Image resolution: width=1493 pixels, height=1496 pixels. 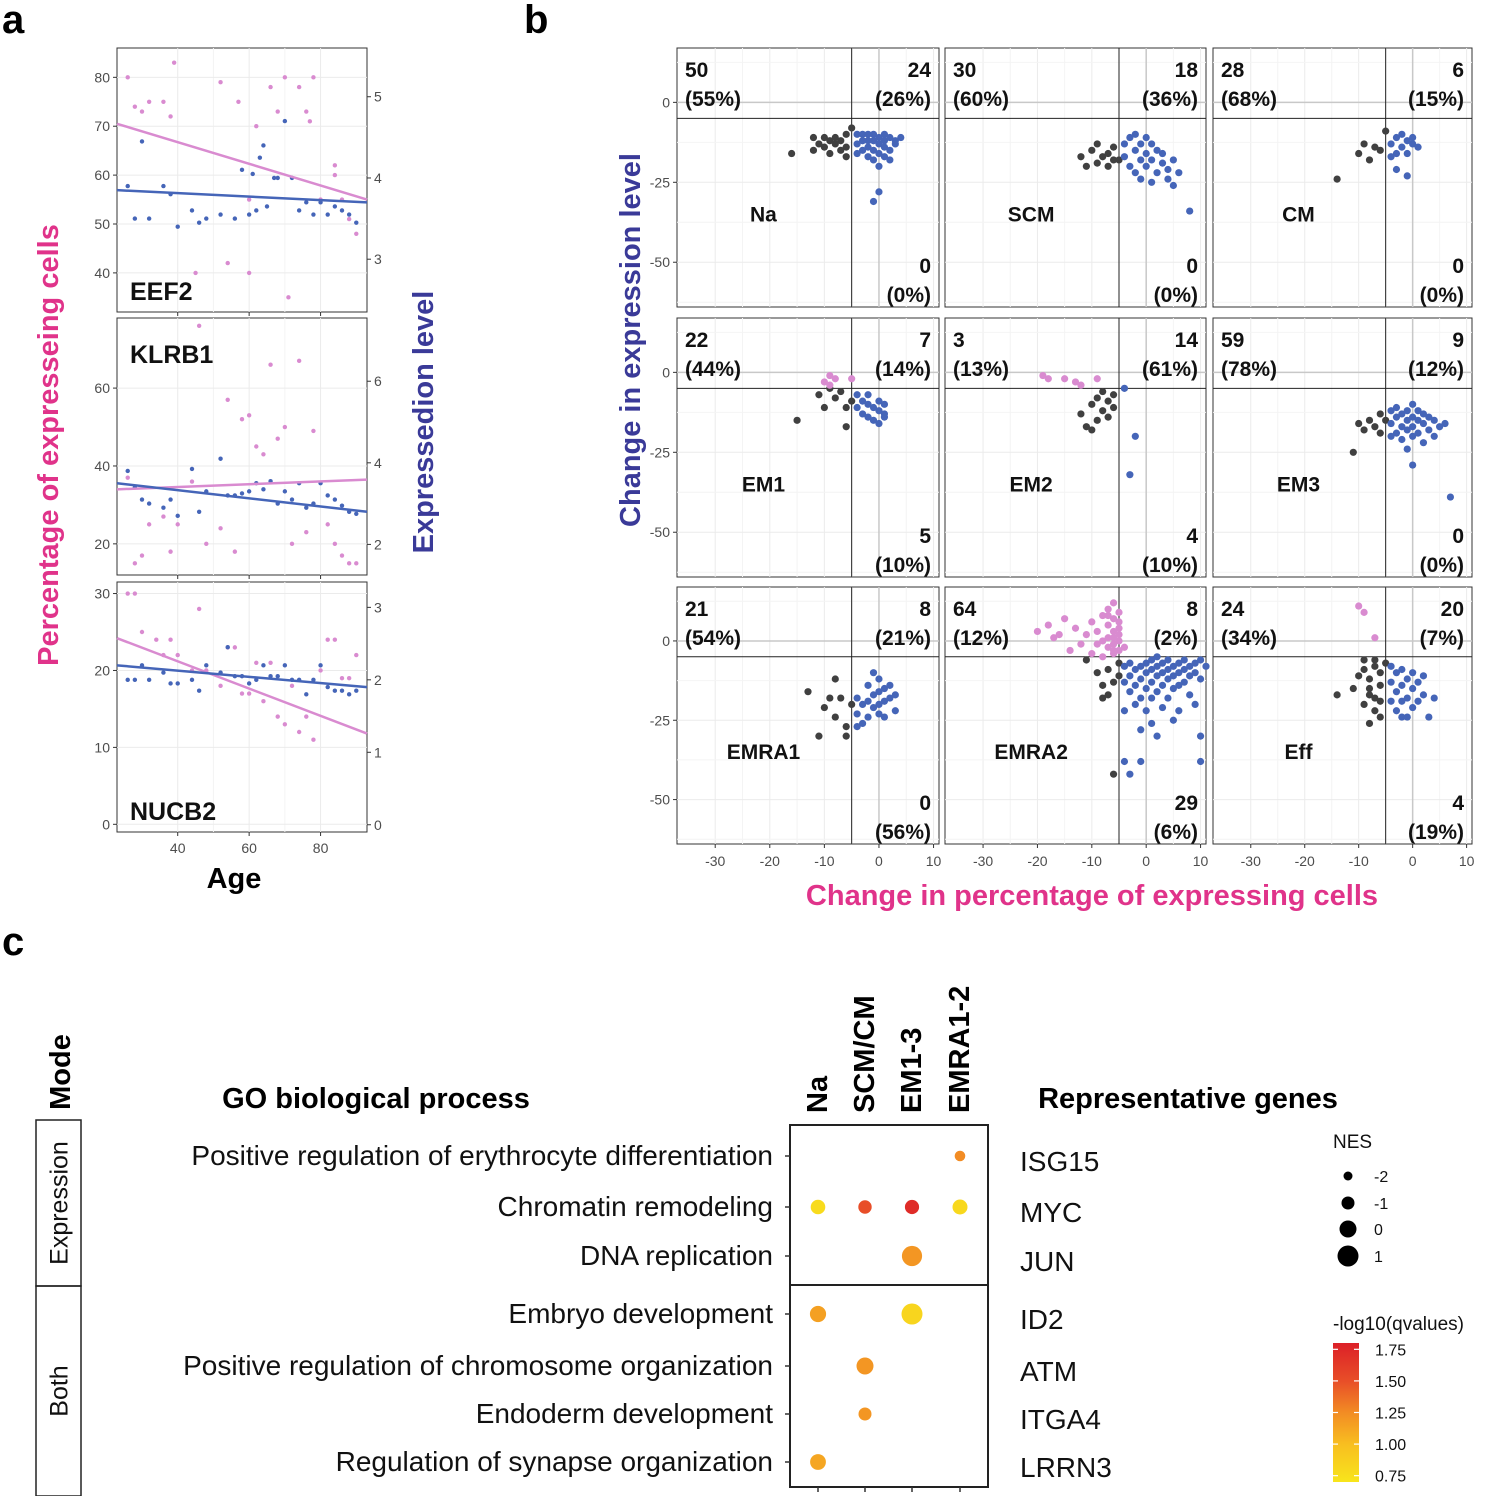 What do you see at coordinates (242, 446) in the screenshot?
I see `klrb1-plot-area` at bounding box center [242, 446].